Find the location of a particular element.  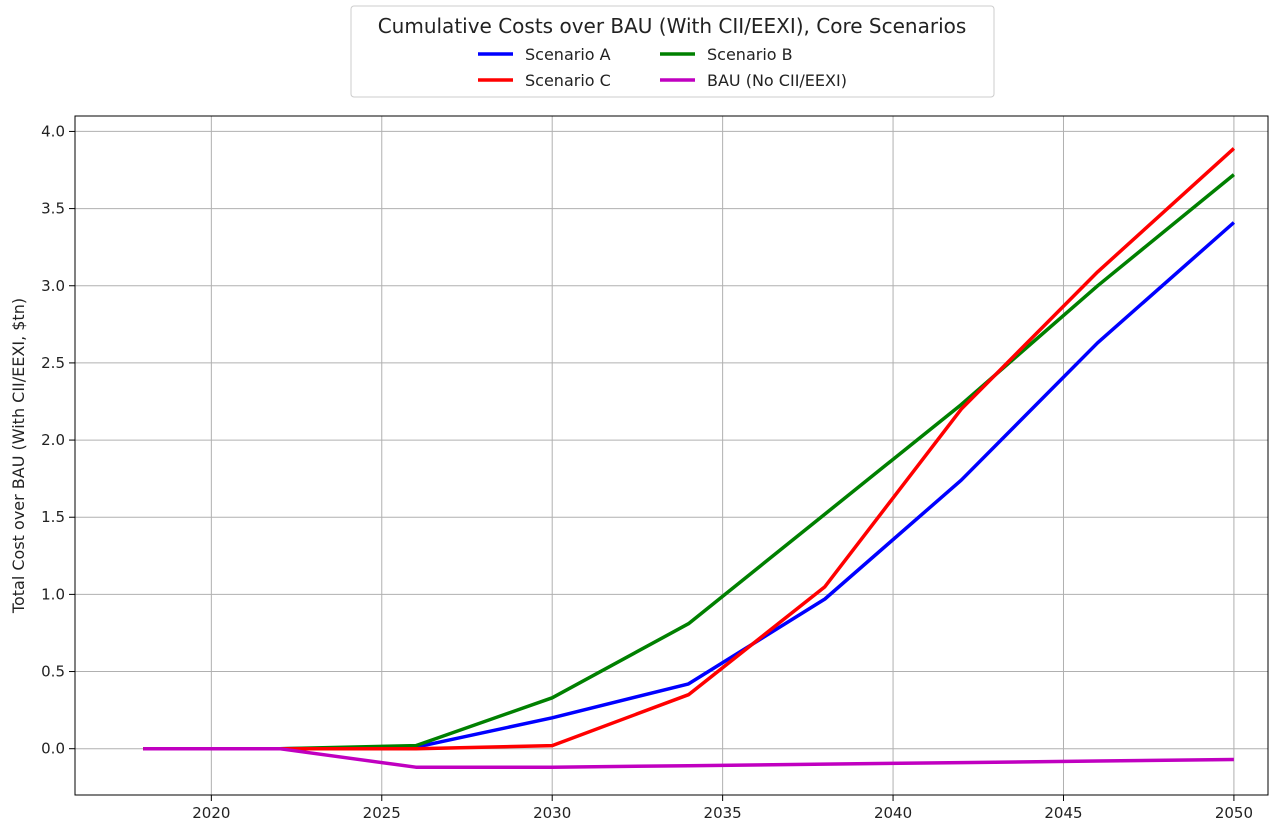

y-tick-label: 1.5 is located at coordinates (53, 517).